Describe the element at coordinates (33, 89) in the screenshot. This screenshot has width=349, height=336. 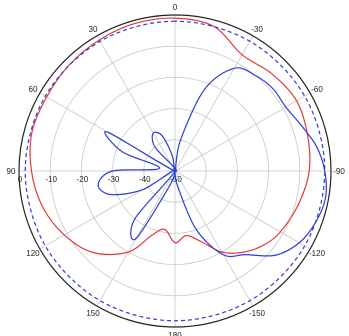
I see `angle-tick-label: 60` at that location.